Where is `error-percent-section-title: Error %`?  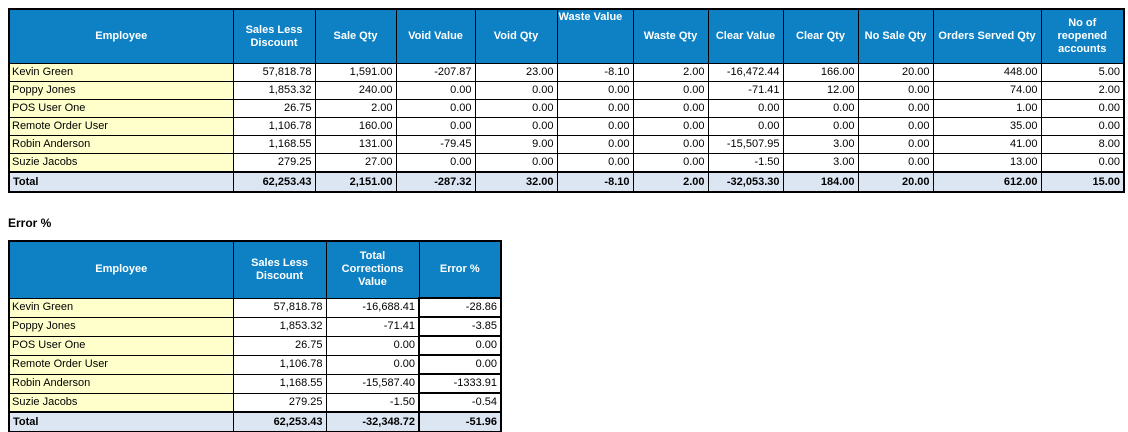
error-percent-section-title: Error % is located at coordinates (30, 223).